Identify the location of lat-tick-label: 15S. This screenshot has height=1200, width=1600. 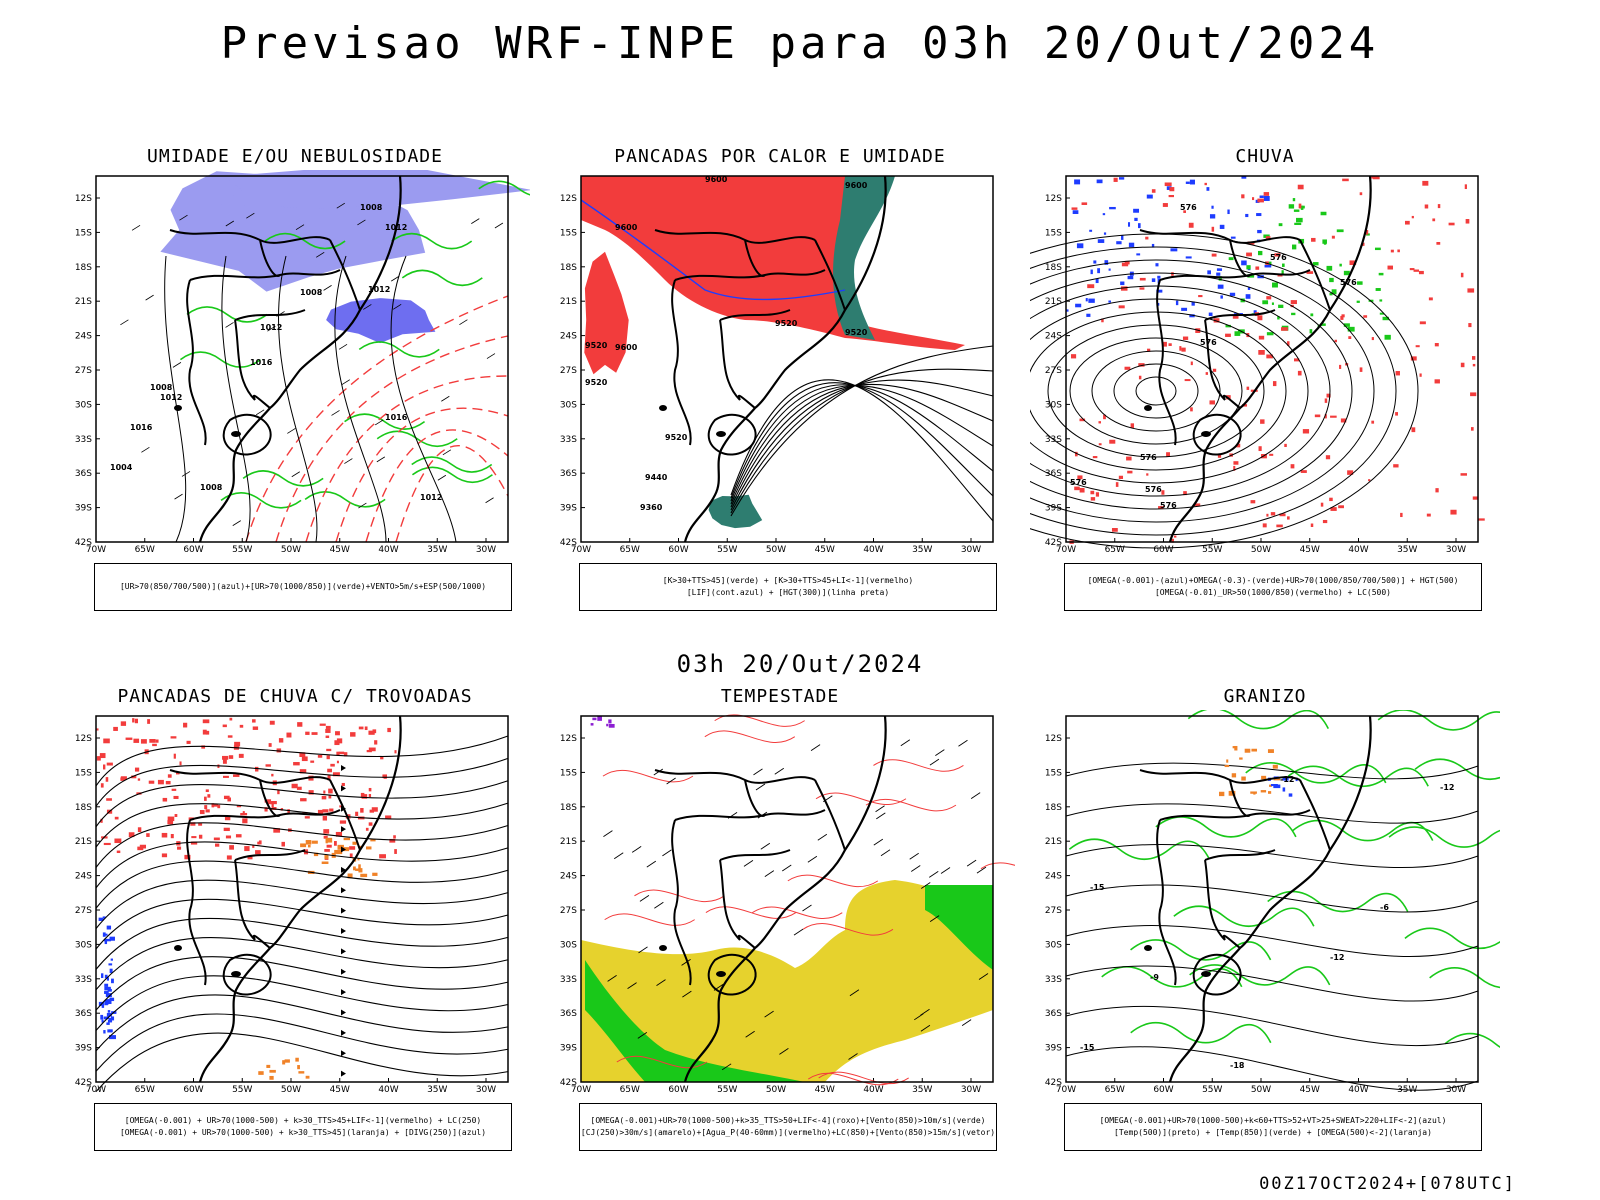
(1053, 233).